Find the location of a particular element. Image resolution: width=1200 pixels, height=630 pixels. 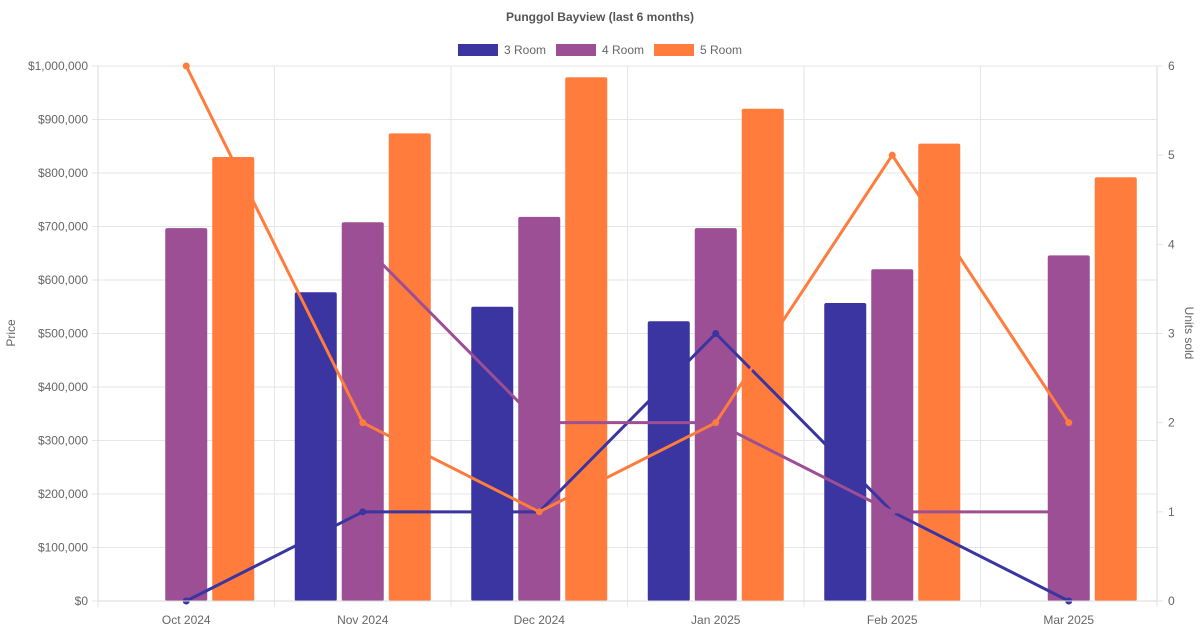

x-tick-label: Feb 2025 is located at coordinates (892, 620).